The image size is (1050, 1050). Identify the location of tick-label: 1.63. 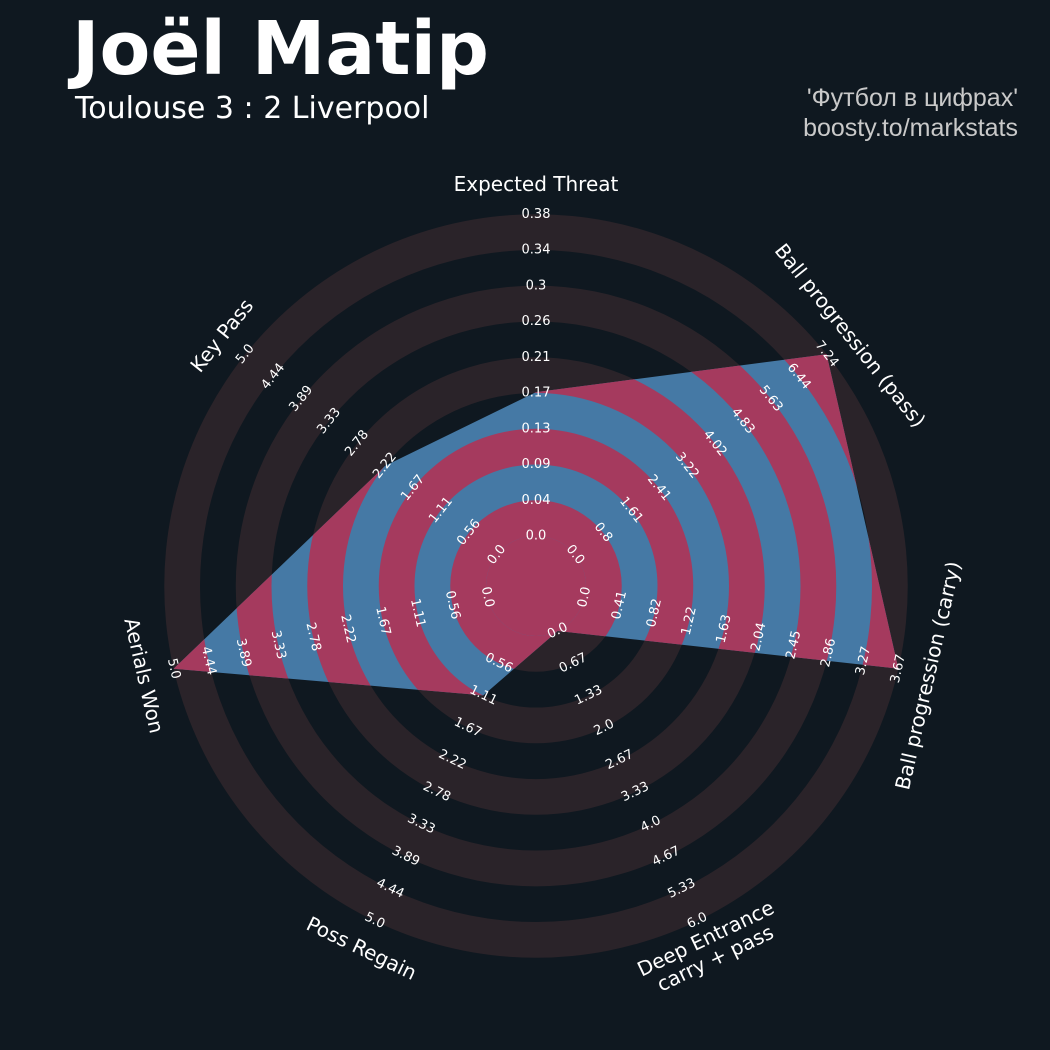
(724, 629).